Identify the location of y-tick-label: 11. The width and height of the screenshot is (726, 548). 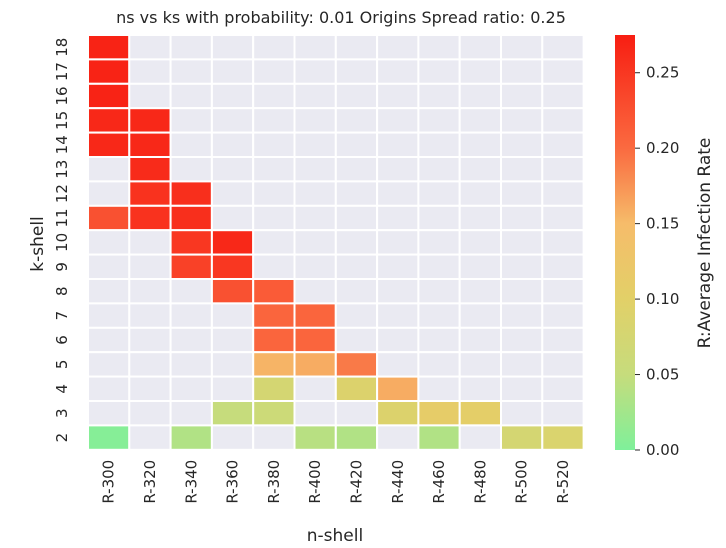
(62, 217).